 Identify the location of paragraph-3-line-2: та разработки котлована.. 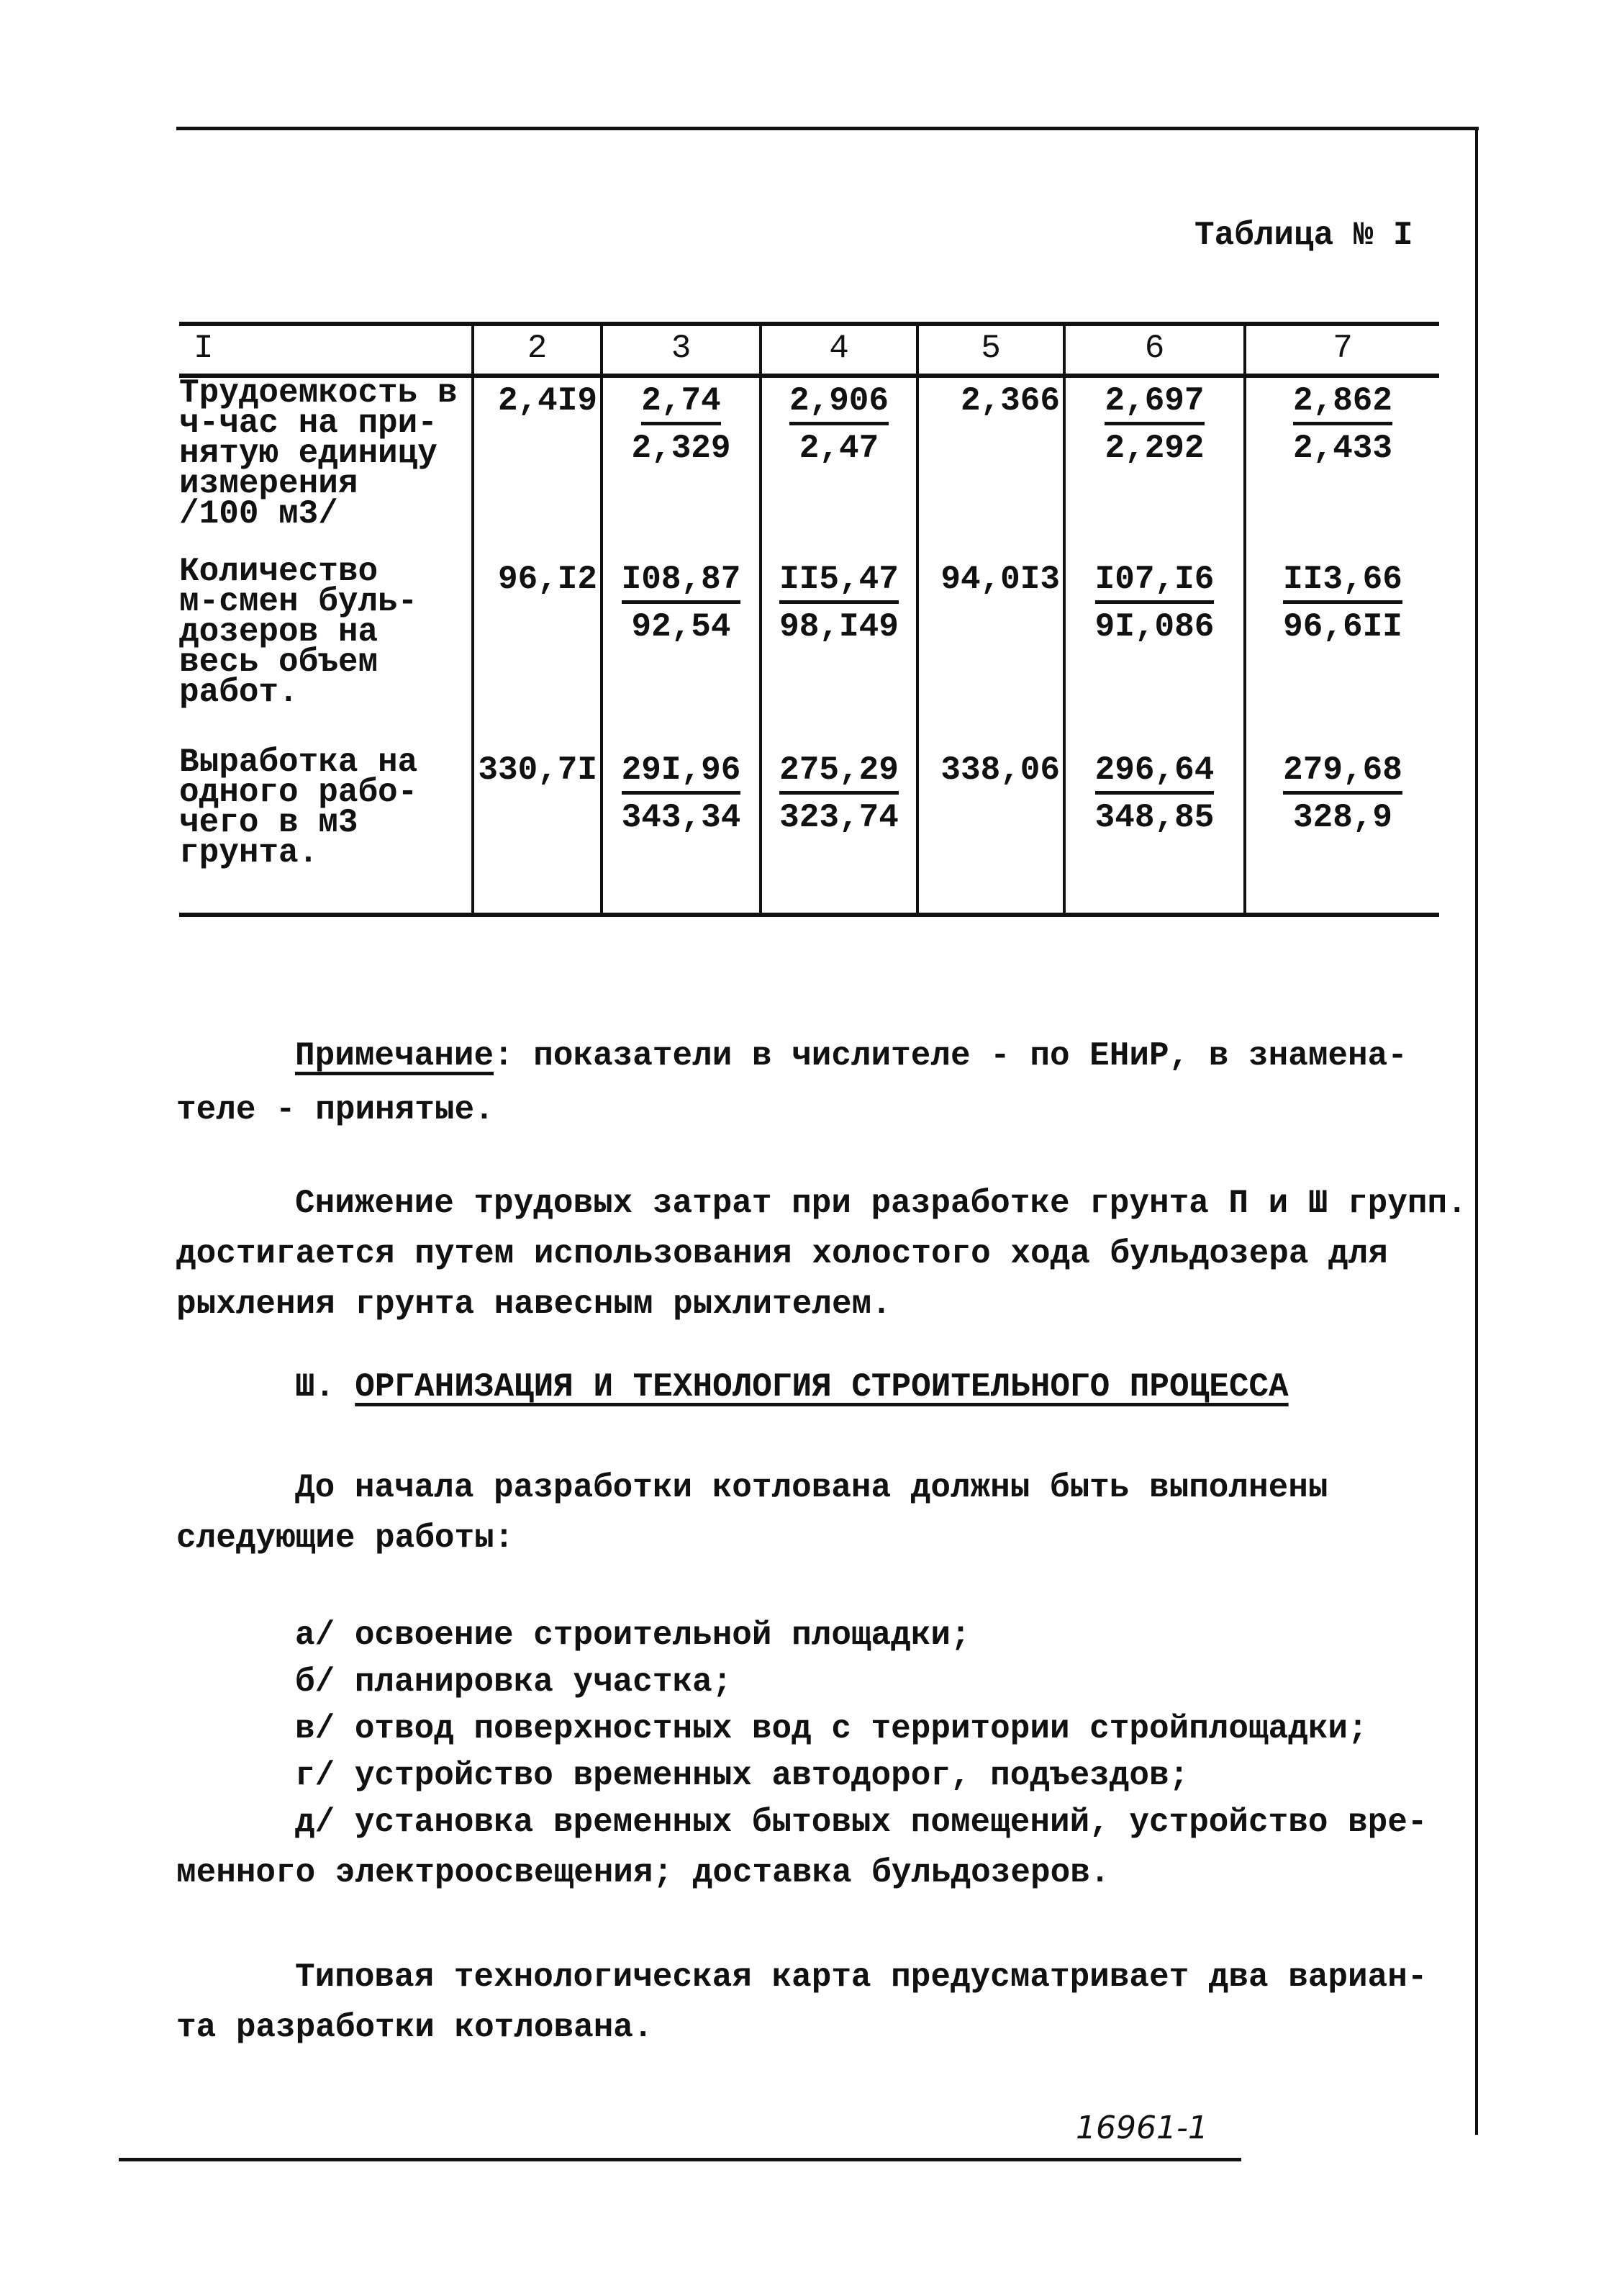
(414, 2028).